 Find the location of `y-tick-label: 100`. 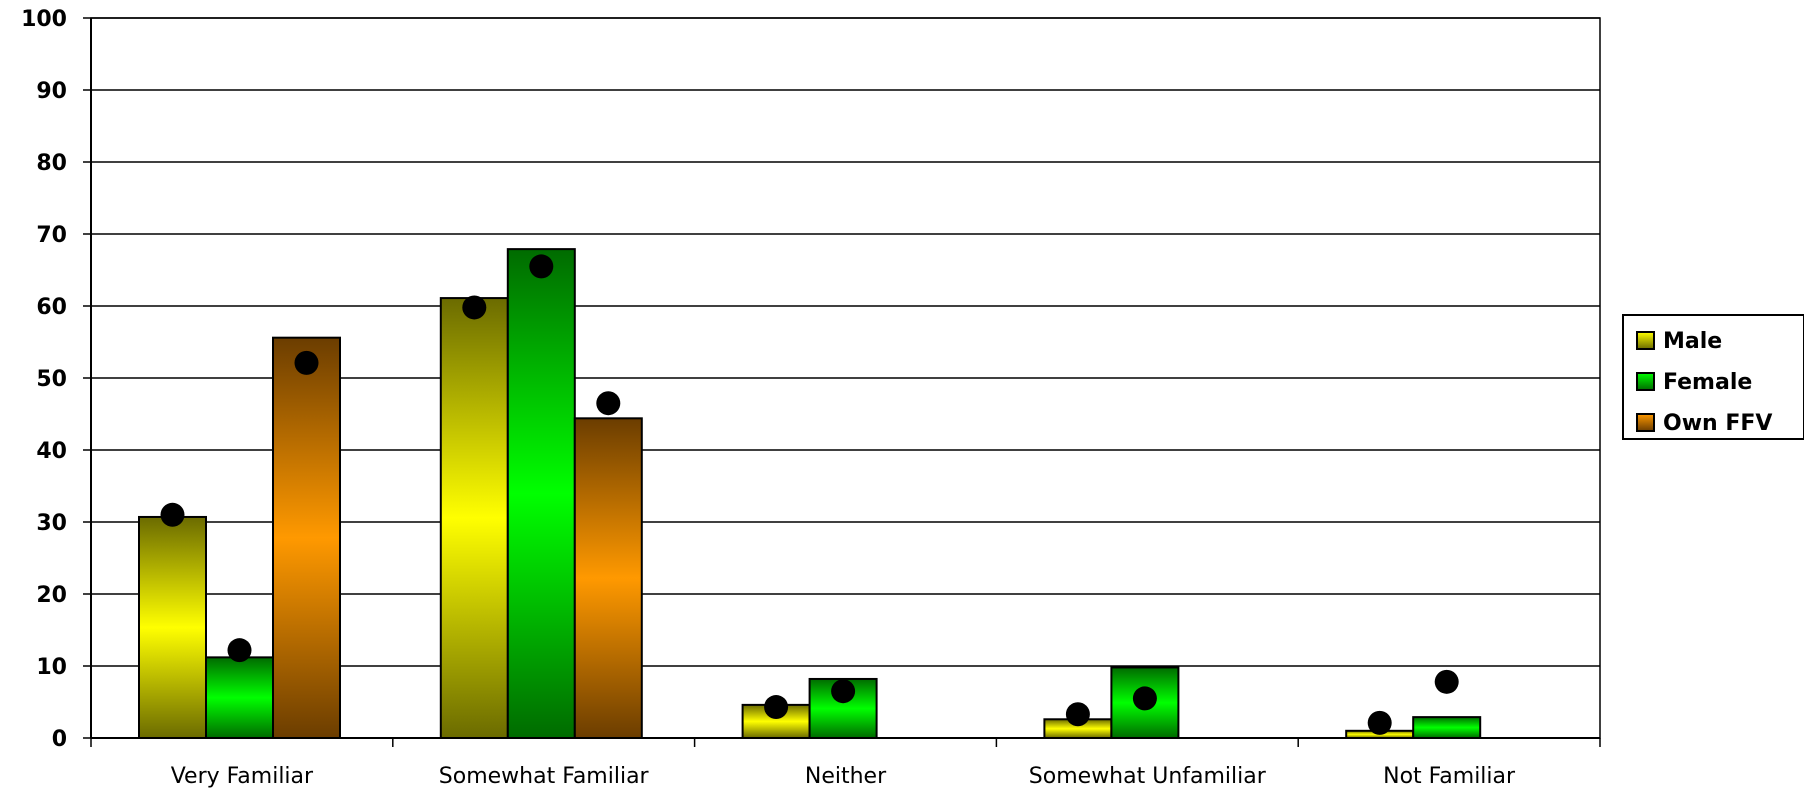

y-tick-label: 100 is located at coordinates (44, 19).